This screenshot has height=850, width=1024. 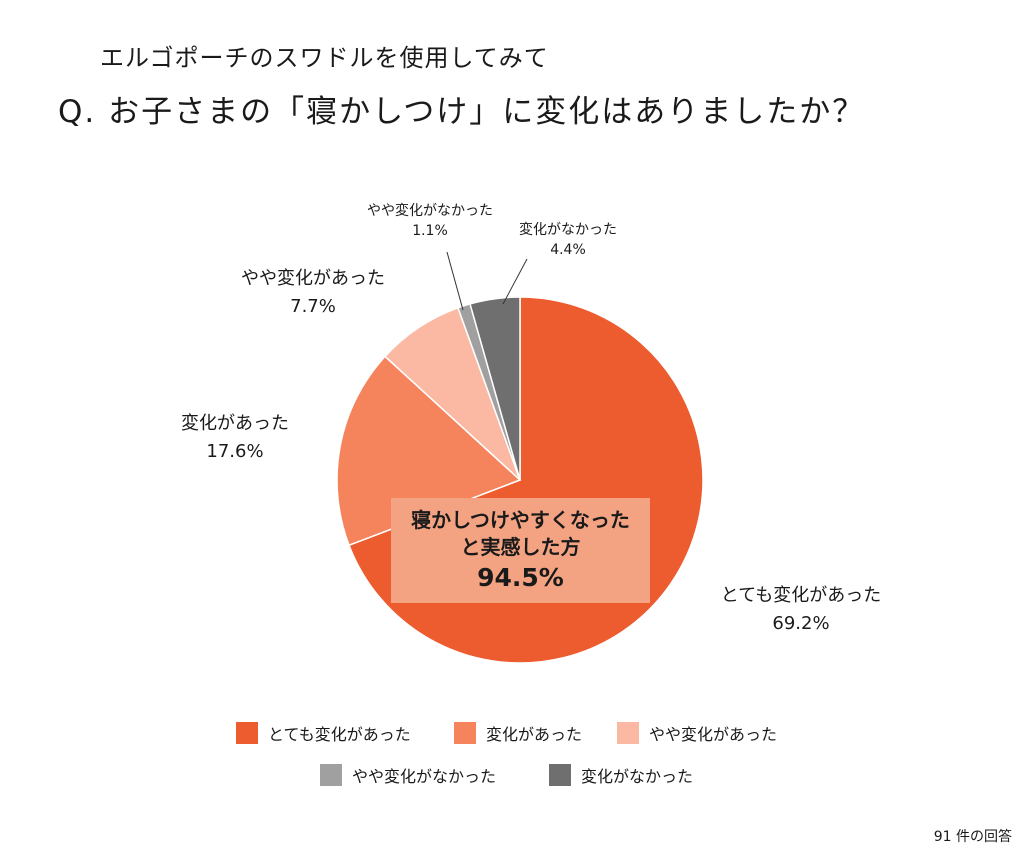 I want to click on chart-title: Q. お子さまの「寝かしつけ」に変化はありましたか？, so click(x=462, y=112).